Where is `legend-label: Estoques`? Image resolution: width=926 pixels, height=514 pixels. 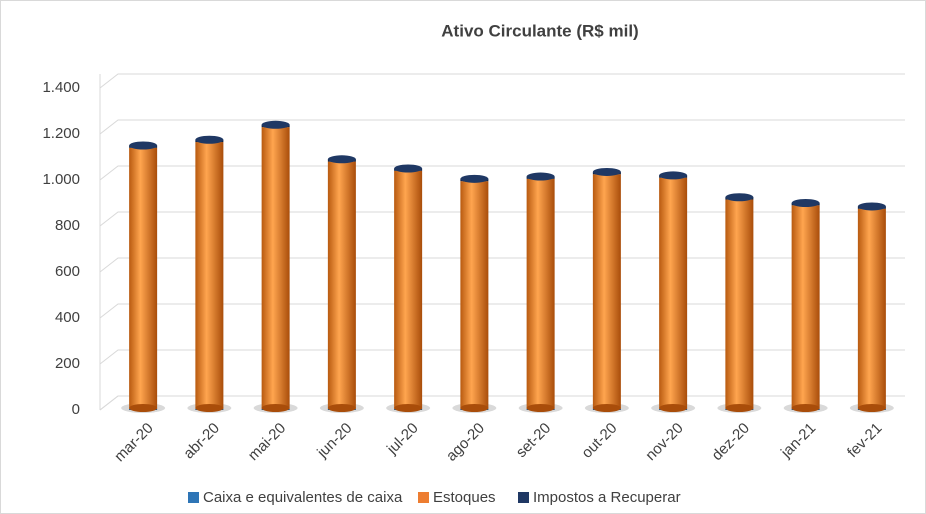
legend-label: Estoques is located at coordinates (464, 497).